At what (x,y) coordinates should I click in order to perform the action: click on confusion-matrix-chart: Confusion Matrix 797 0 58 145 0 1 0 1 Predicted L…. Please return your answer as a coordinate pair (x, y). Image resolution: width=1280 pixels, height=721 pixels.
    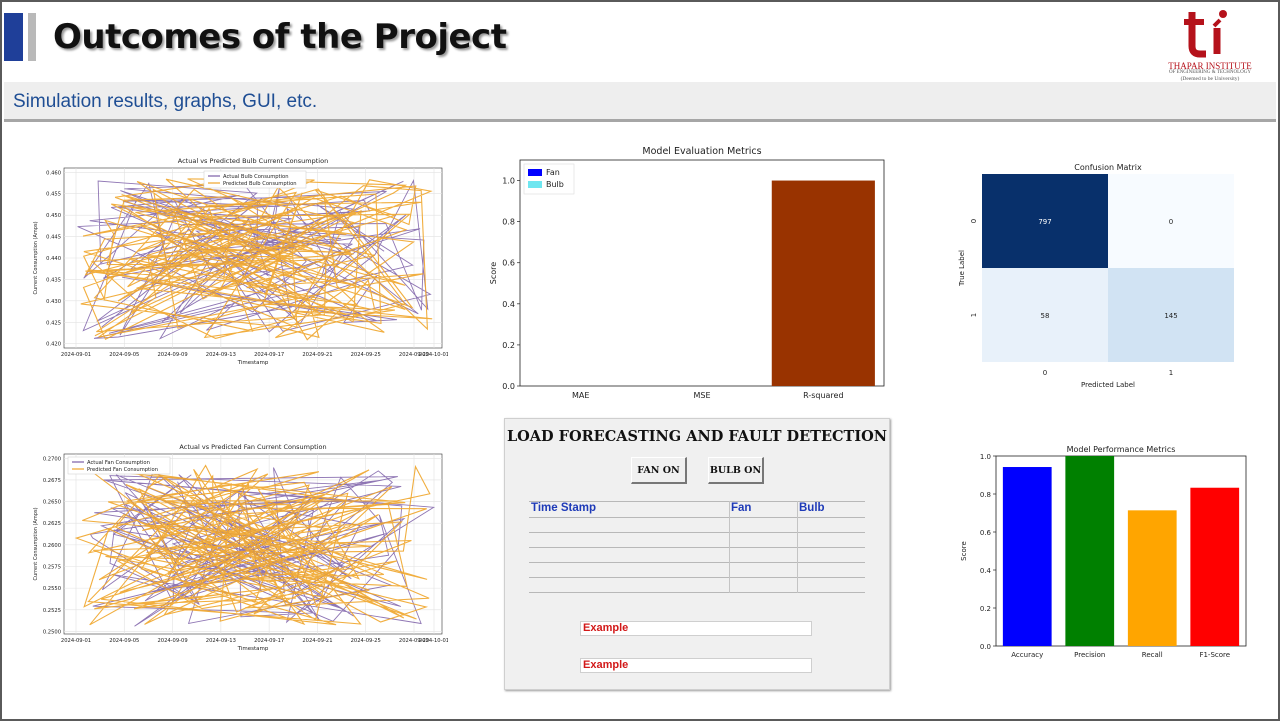
    Looking at the image, I should click on (1095, 274).